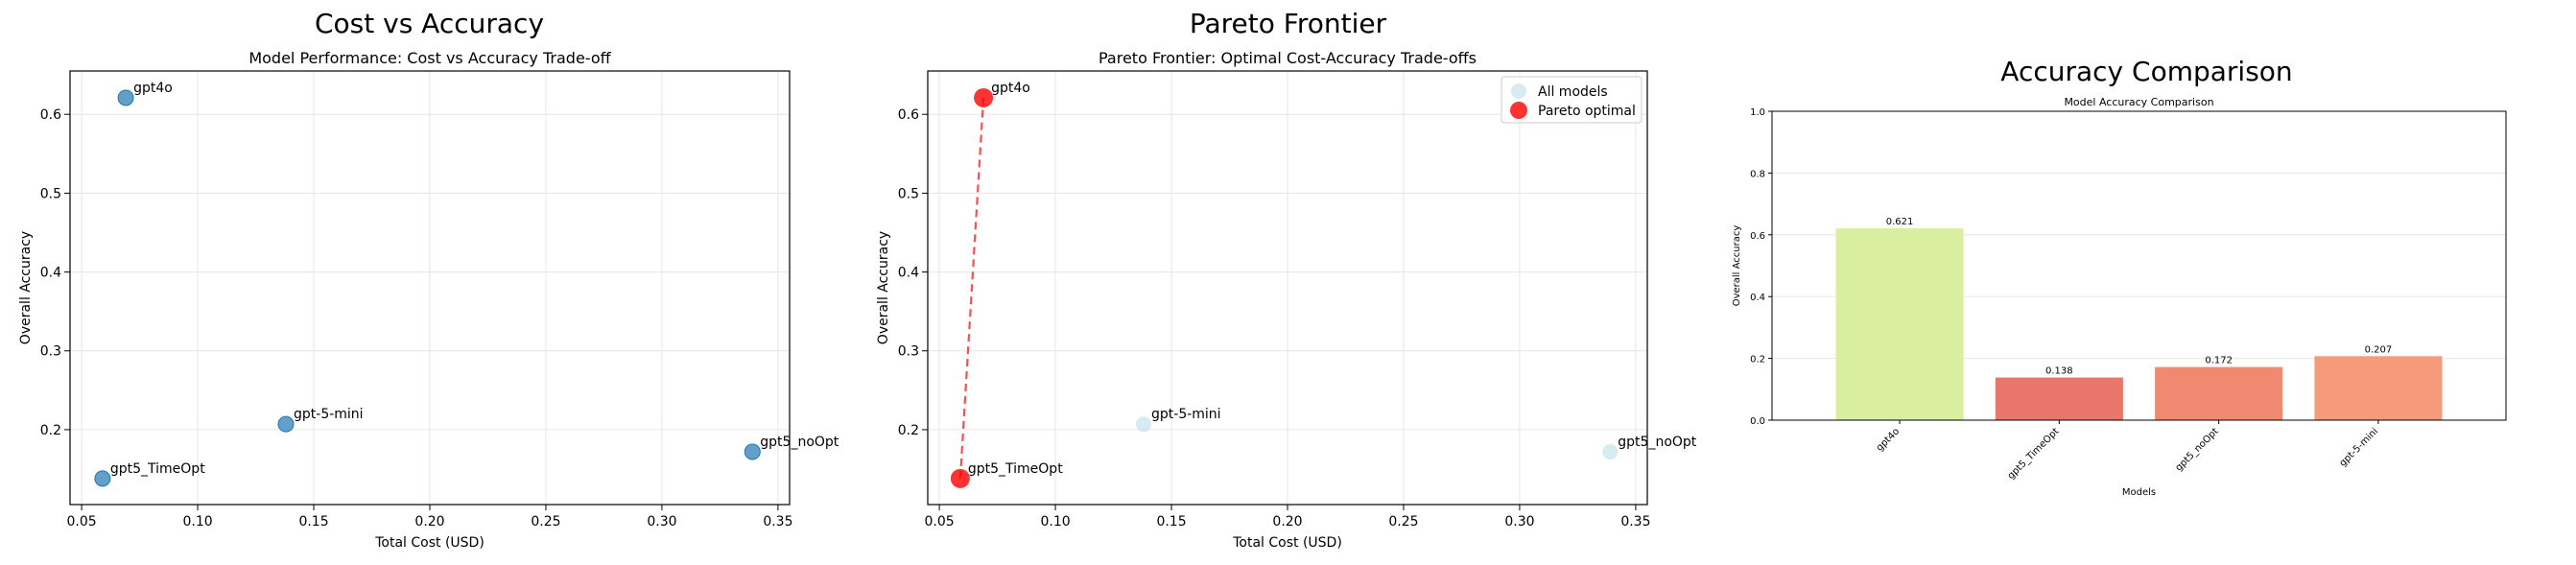 The width and height of the screenshot is (2576, 565). Describe the element at coordinates (2378, 388) in the screenshot. I see `bar-gpt-5-mini` at that location.